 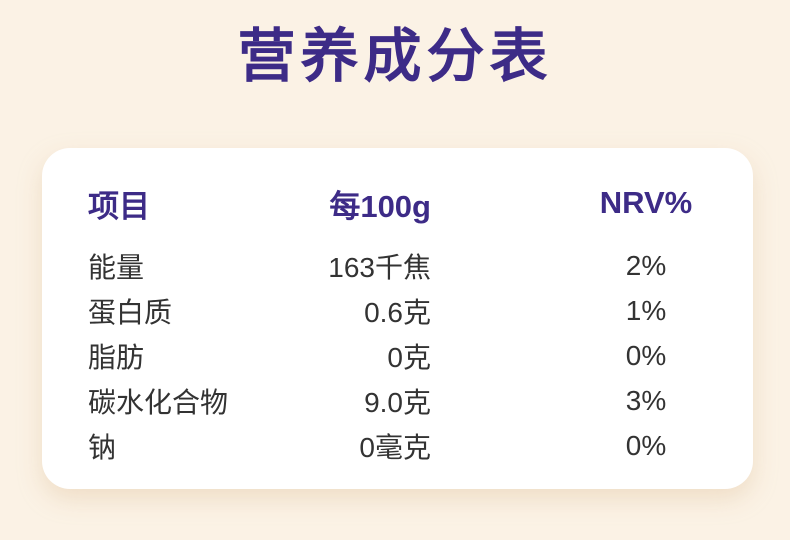 I want to click on table-row-fat: 脂肪 0克 0%, so click(x=397, y=355).